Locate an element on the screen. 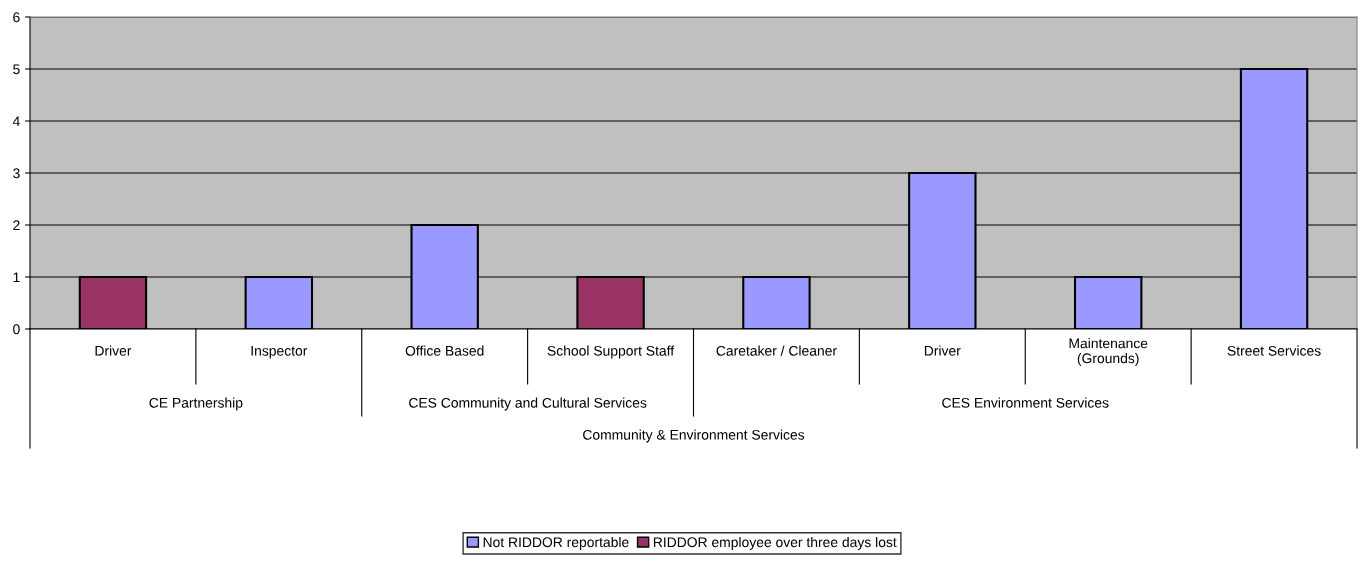  x-tick-label: Maintenance (Grounds) is located at coordinates (1108, 352).